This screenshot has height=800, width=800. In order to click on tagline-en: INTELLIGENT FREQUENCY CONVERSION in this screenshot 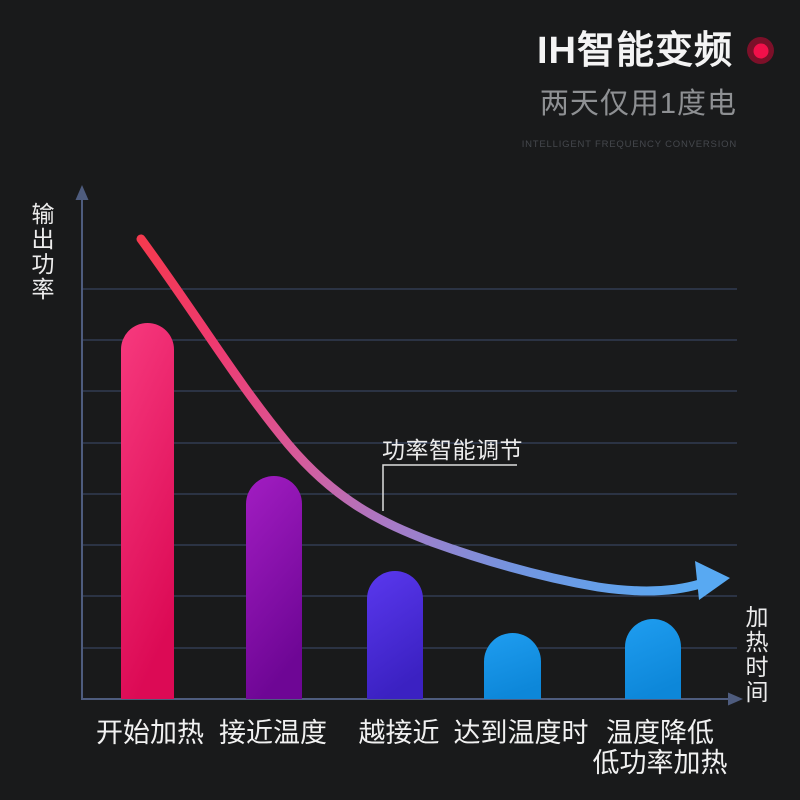, I will do `click(629, 144)`.